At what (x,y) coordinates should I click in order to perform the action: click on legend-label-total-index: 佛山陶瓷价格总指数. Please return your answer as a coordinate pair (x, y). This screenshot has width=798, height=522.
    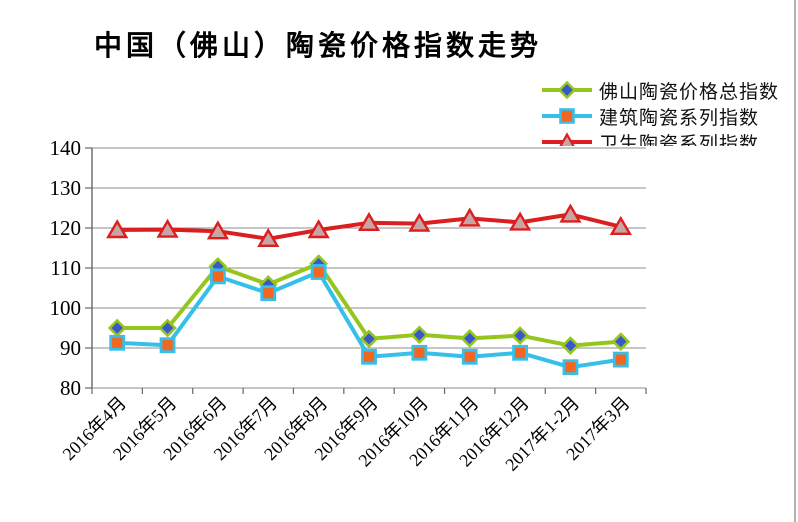
    Looking at the image, I should click on (689, 92).